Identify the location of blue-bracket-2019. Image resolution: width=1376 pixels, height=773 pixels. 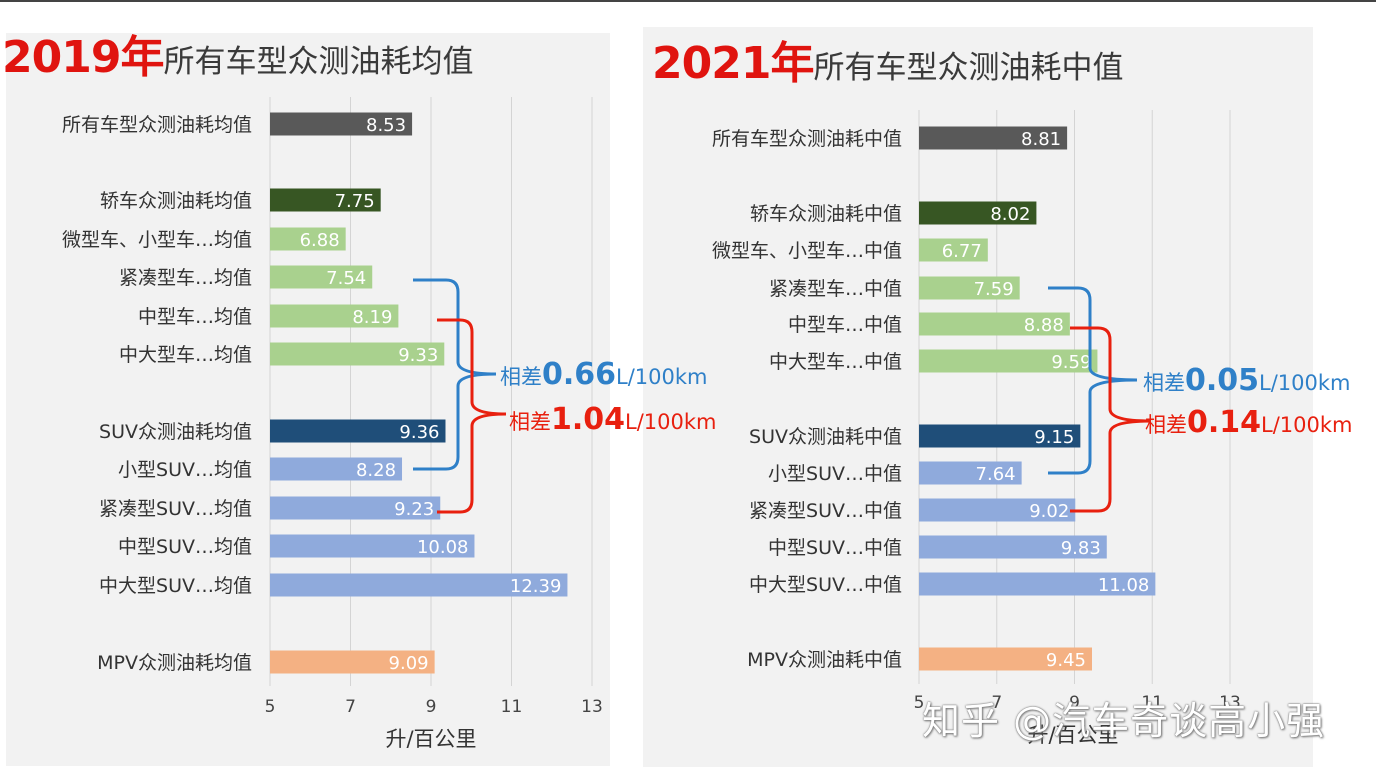
(455, 374).